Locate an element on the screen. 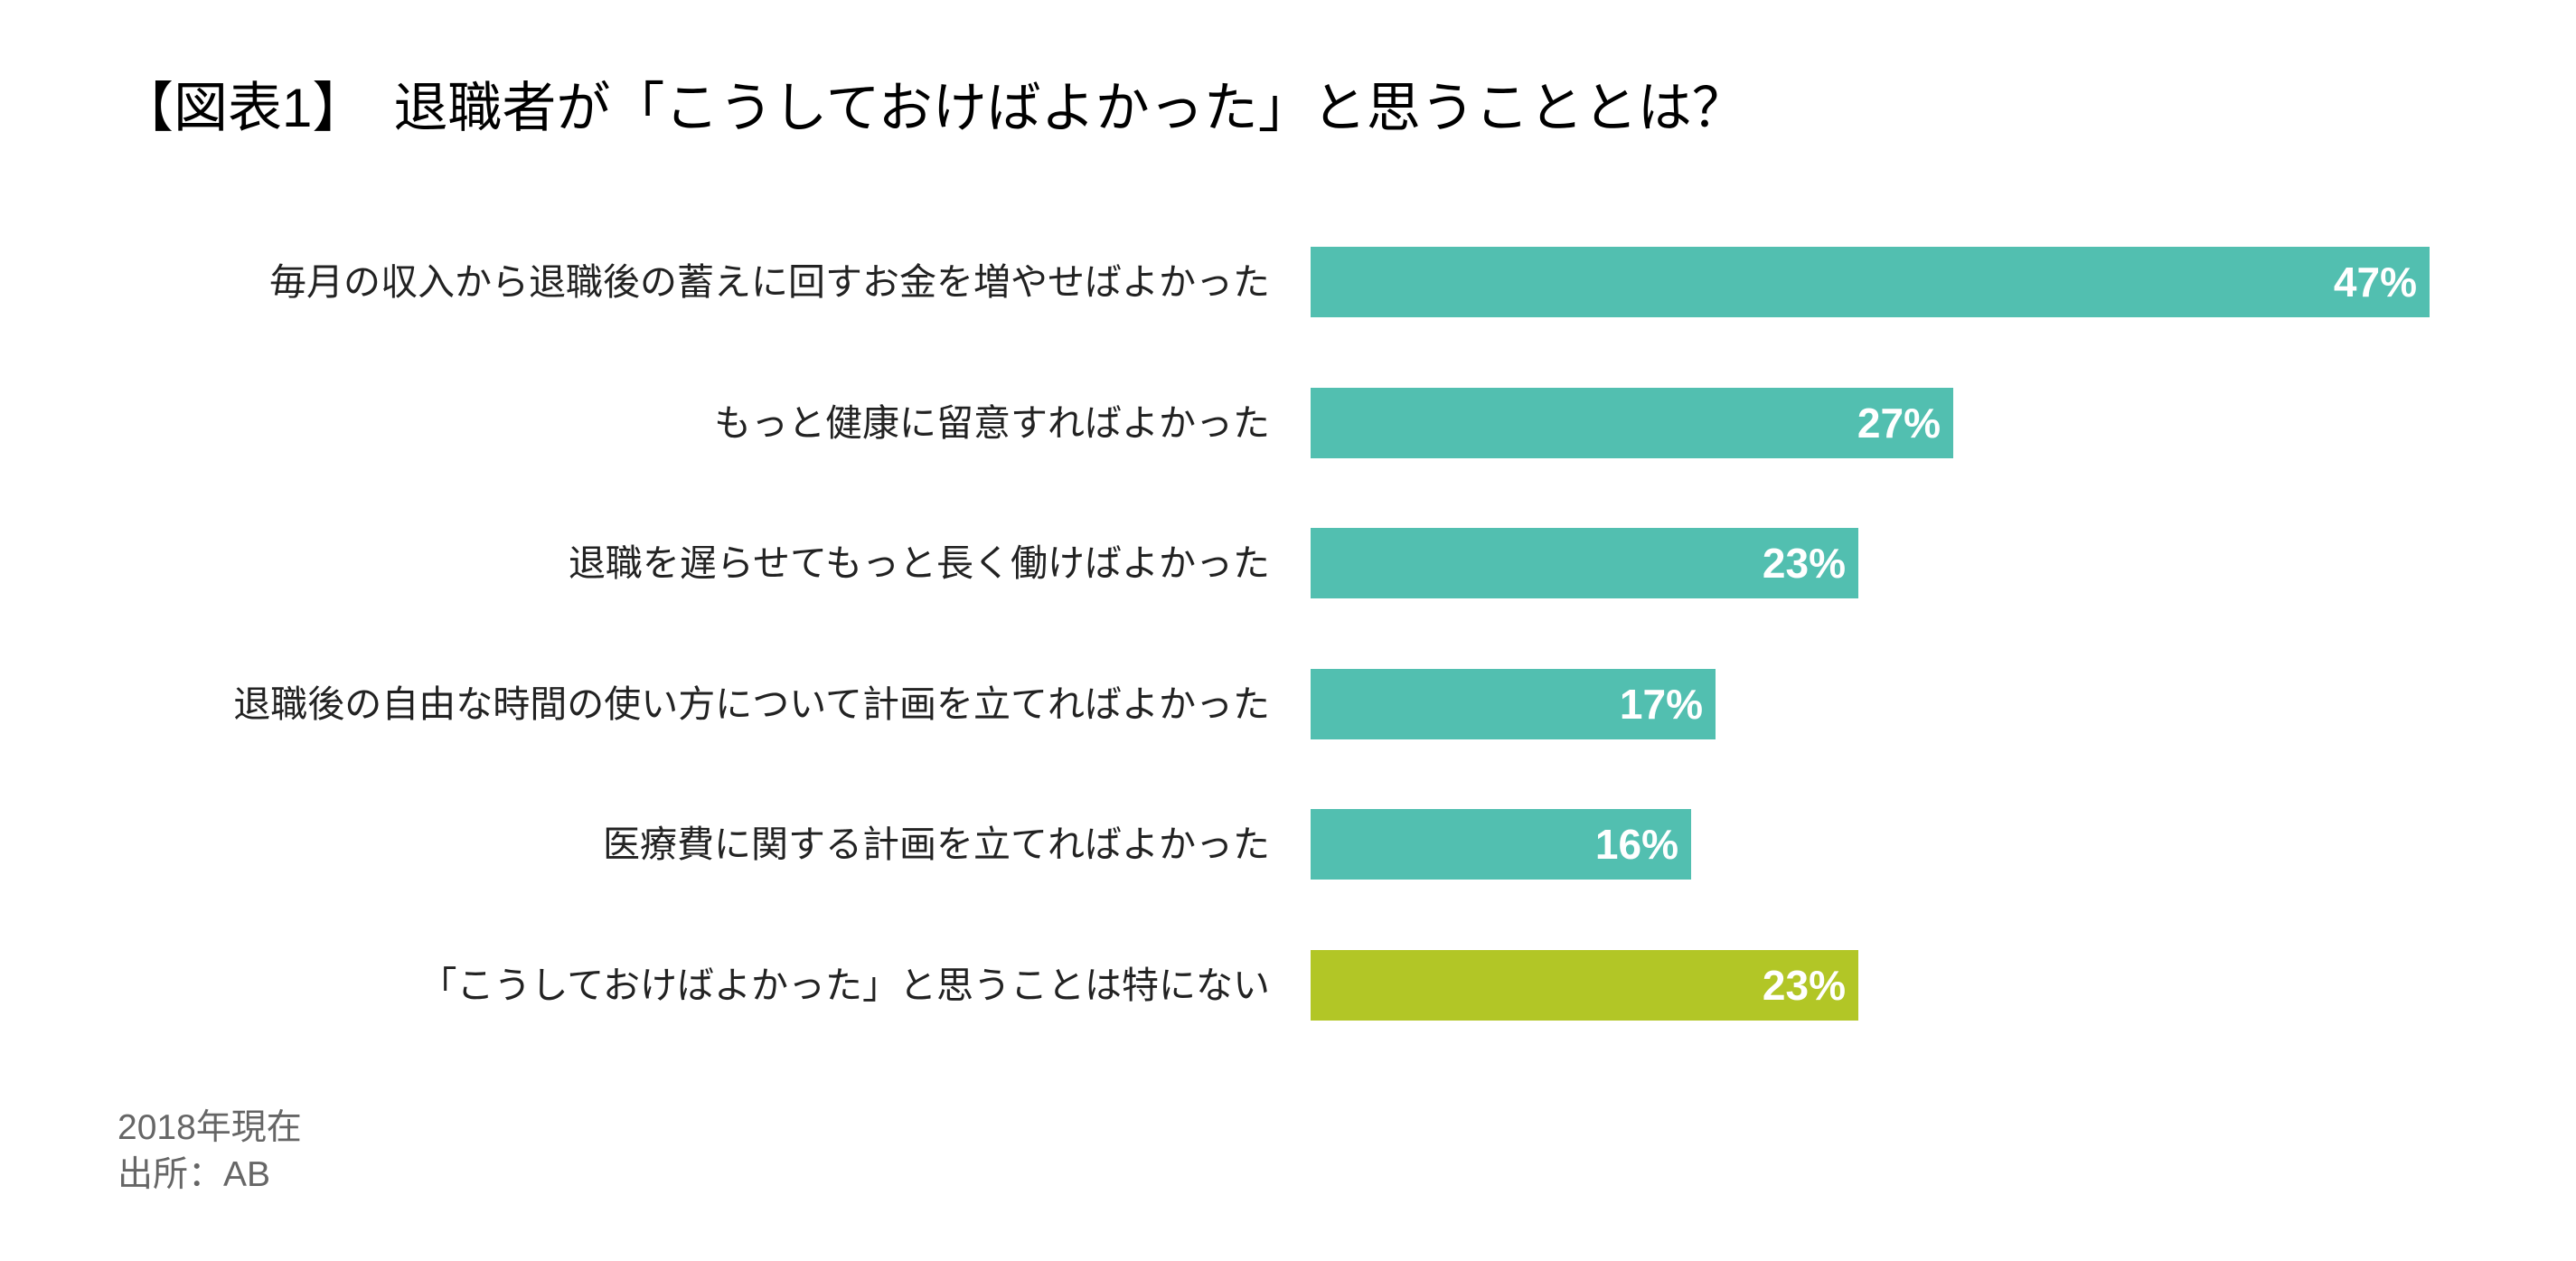 Image resolution: width=2576 pixels, height=1261 pixels. bar: 47% is located at coordinates (1871, 282).